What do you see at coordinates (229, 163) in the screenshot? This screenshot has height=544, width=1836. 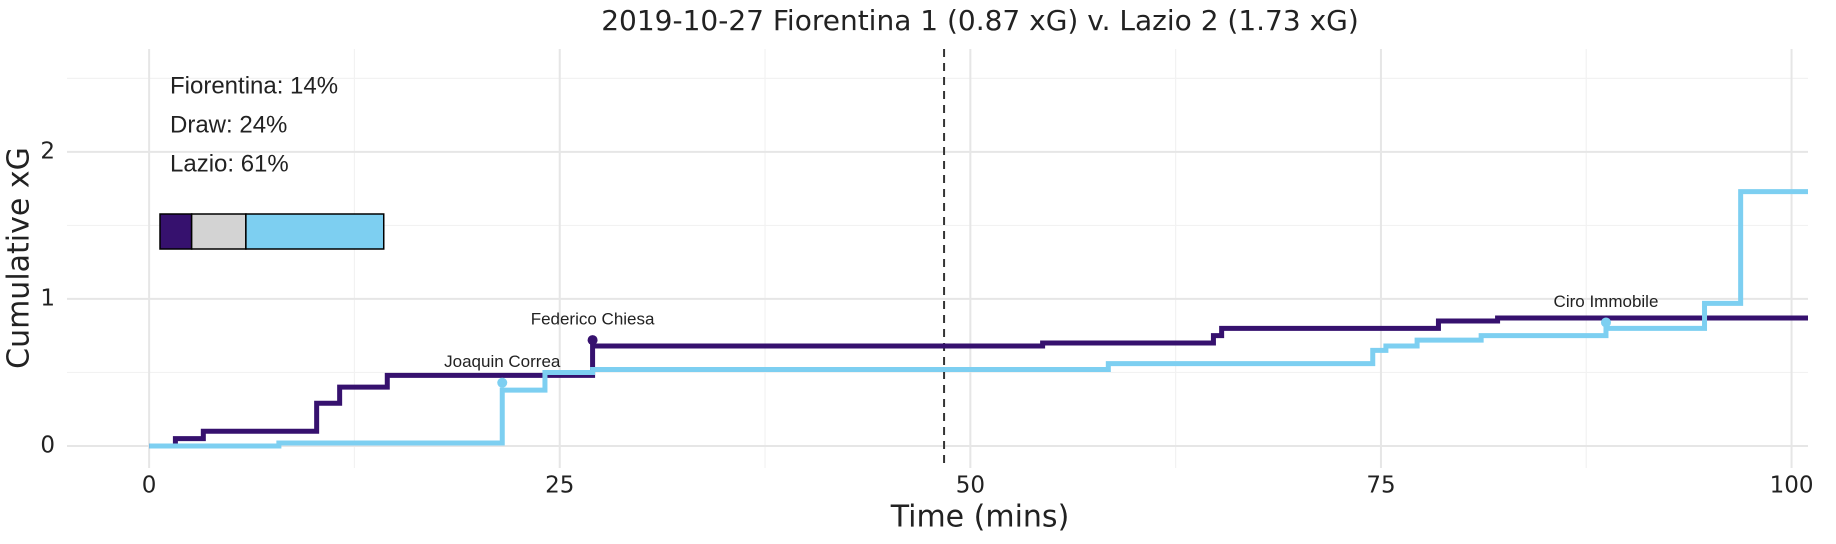 I see `probability-label: Lazio: 61%` at bounding box center [229, 163].